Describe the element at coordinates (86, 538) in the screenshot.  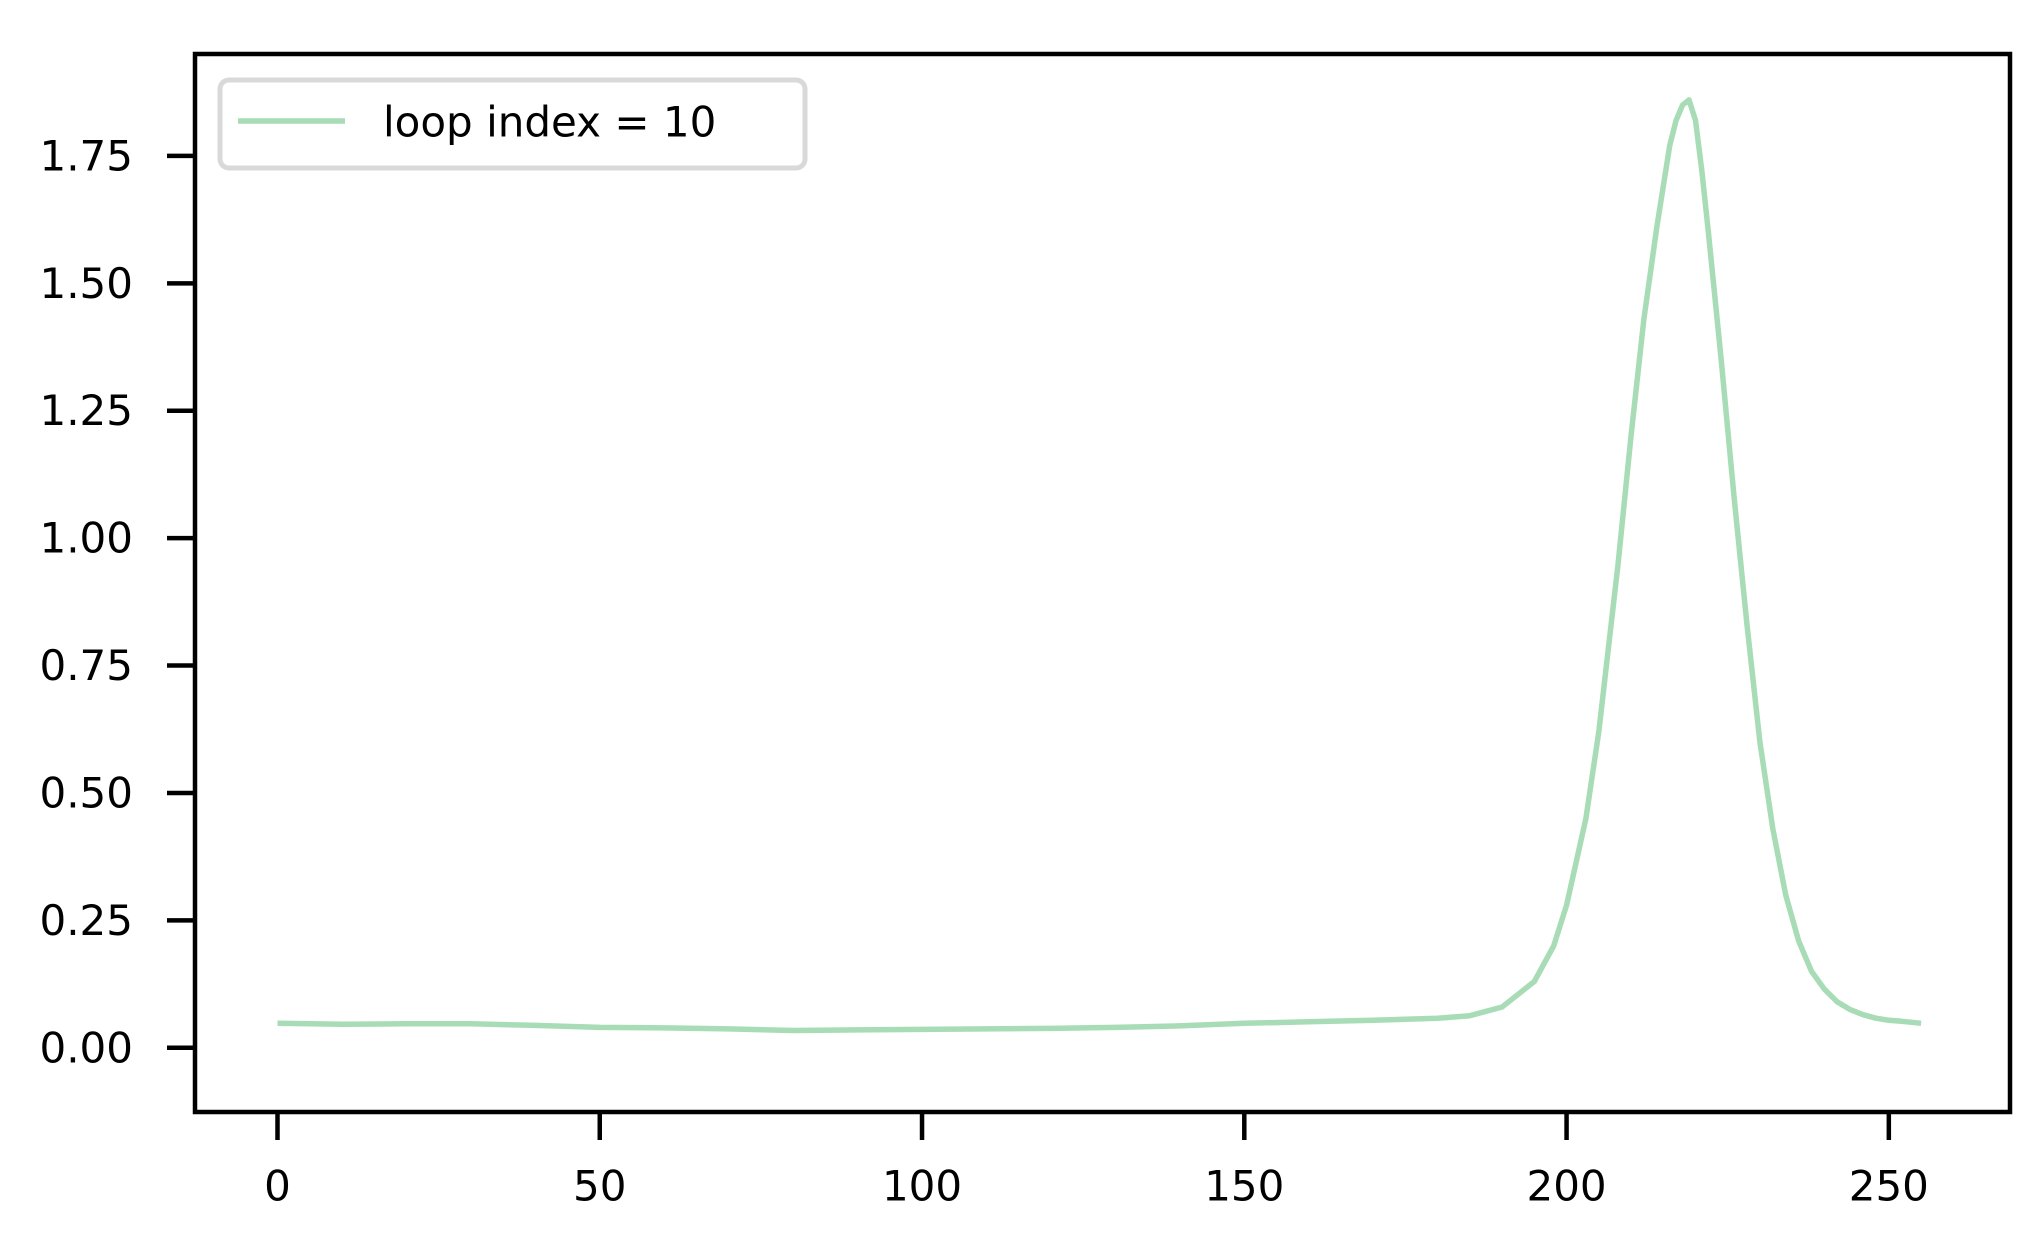
I see `y-tick-label: 1.00` at that location.